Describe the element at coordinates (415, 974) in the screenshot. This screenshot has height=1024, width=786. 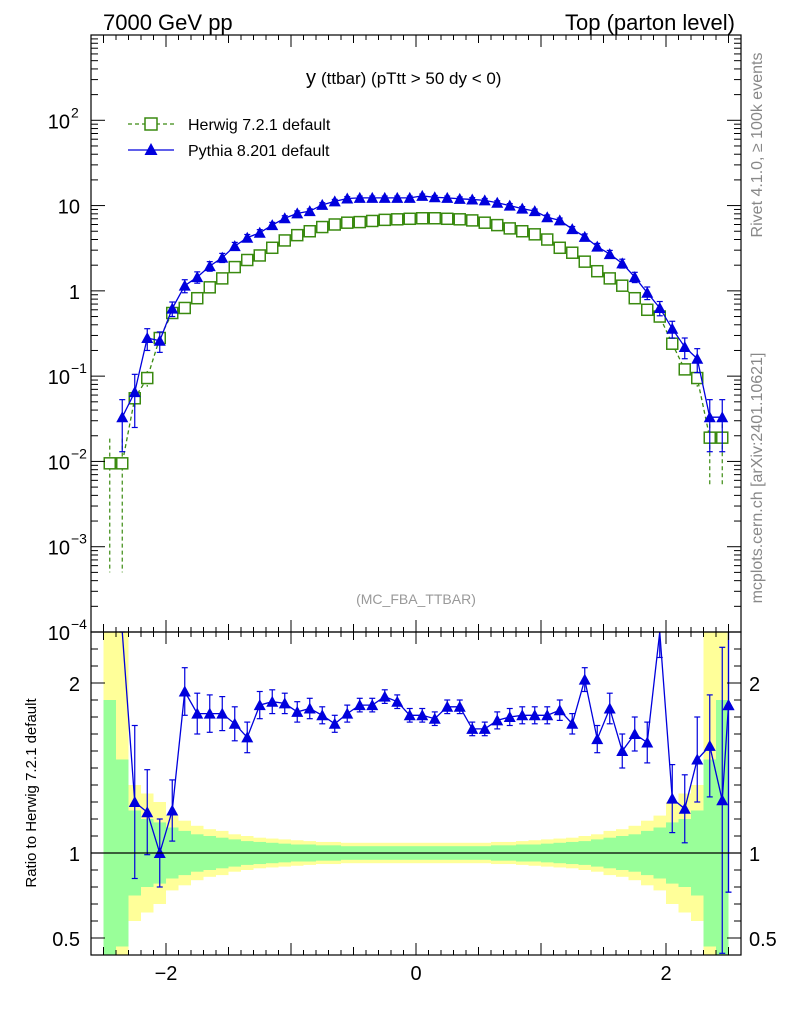
I see `x-tick-label: 0` at that location.